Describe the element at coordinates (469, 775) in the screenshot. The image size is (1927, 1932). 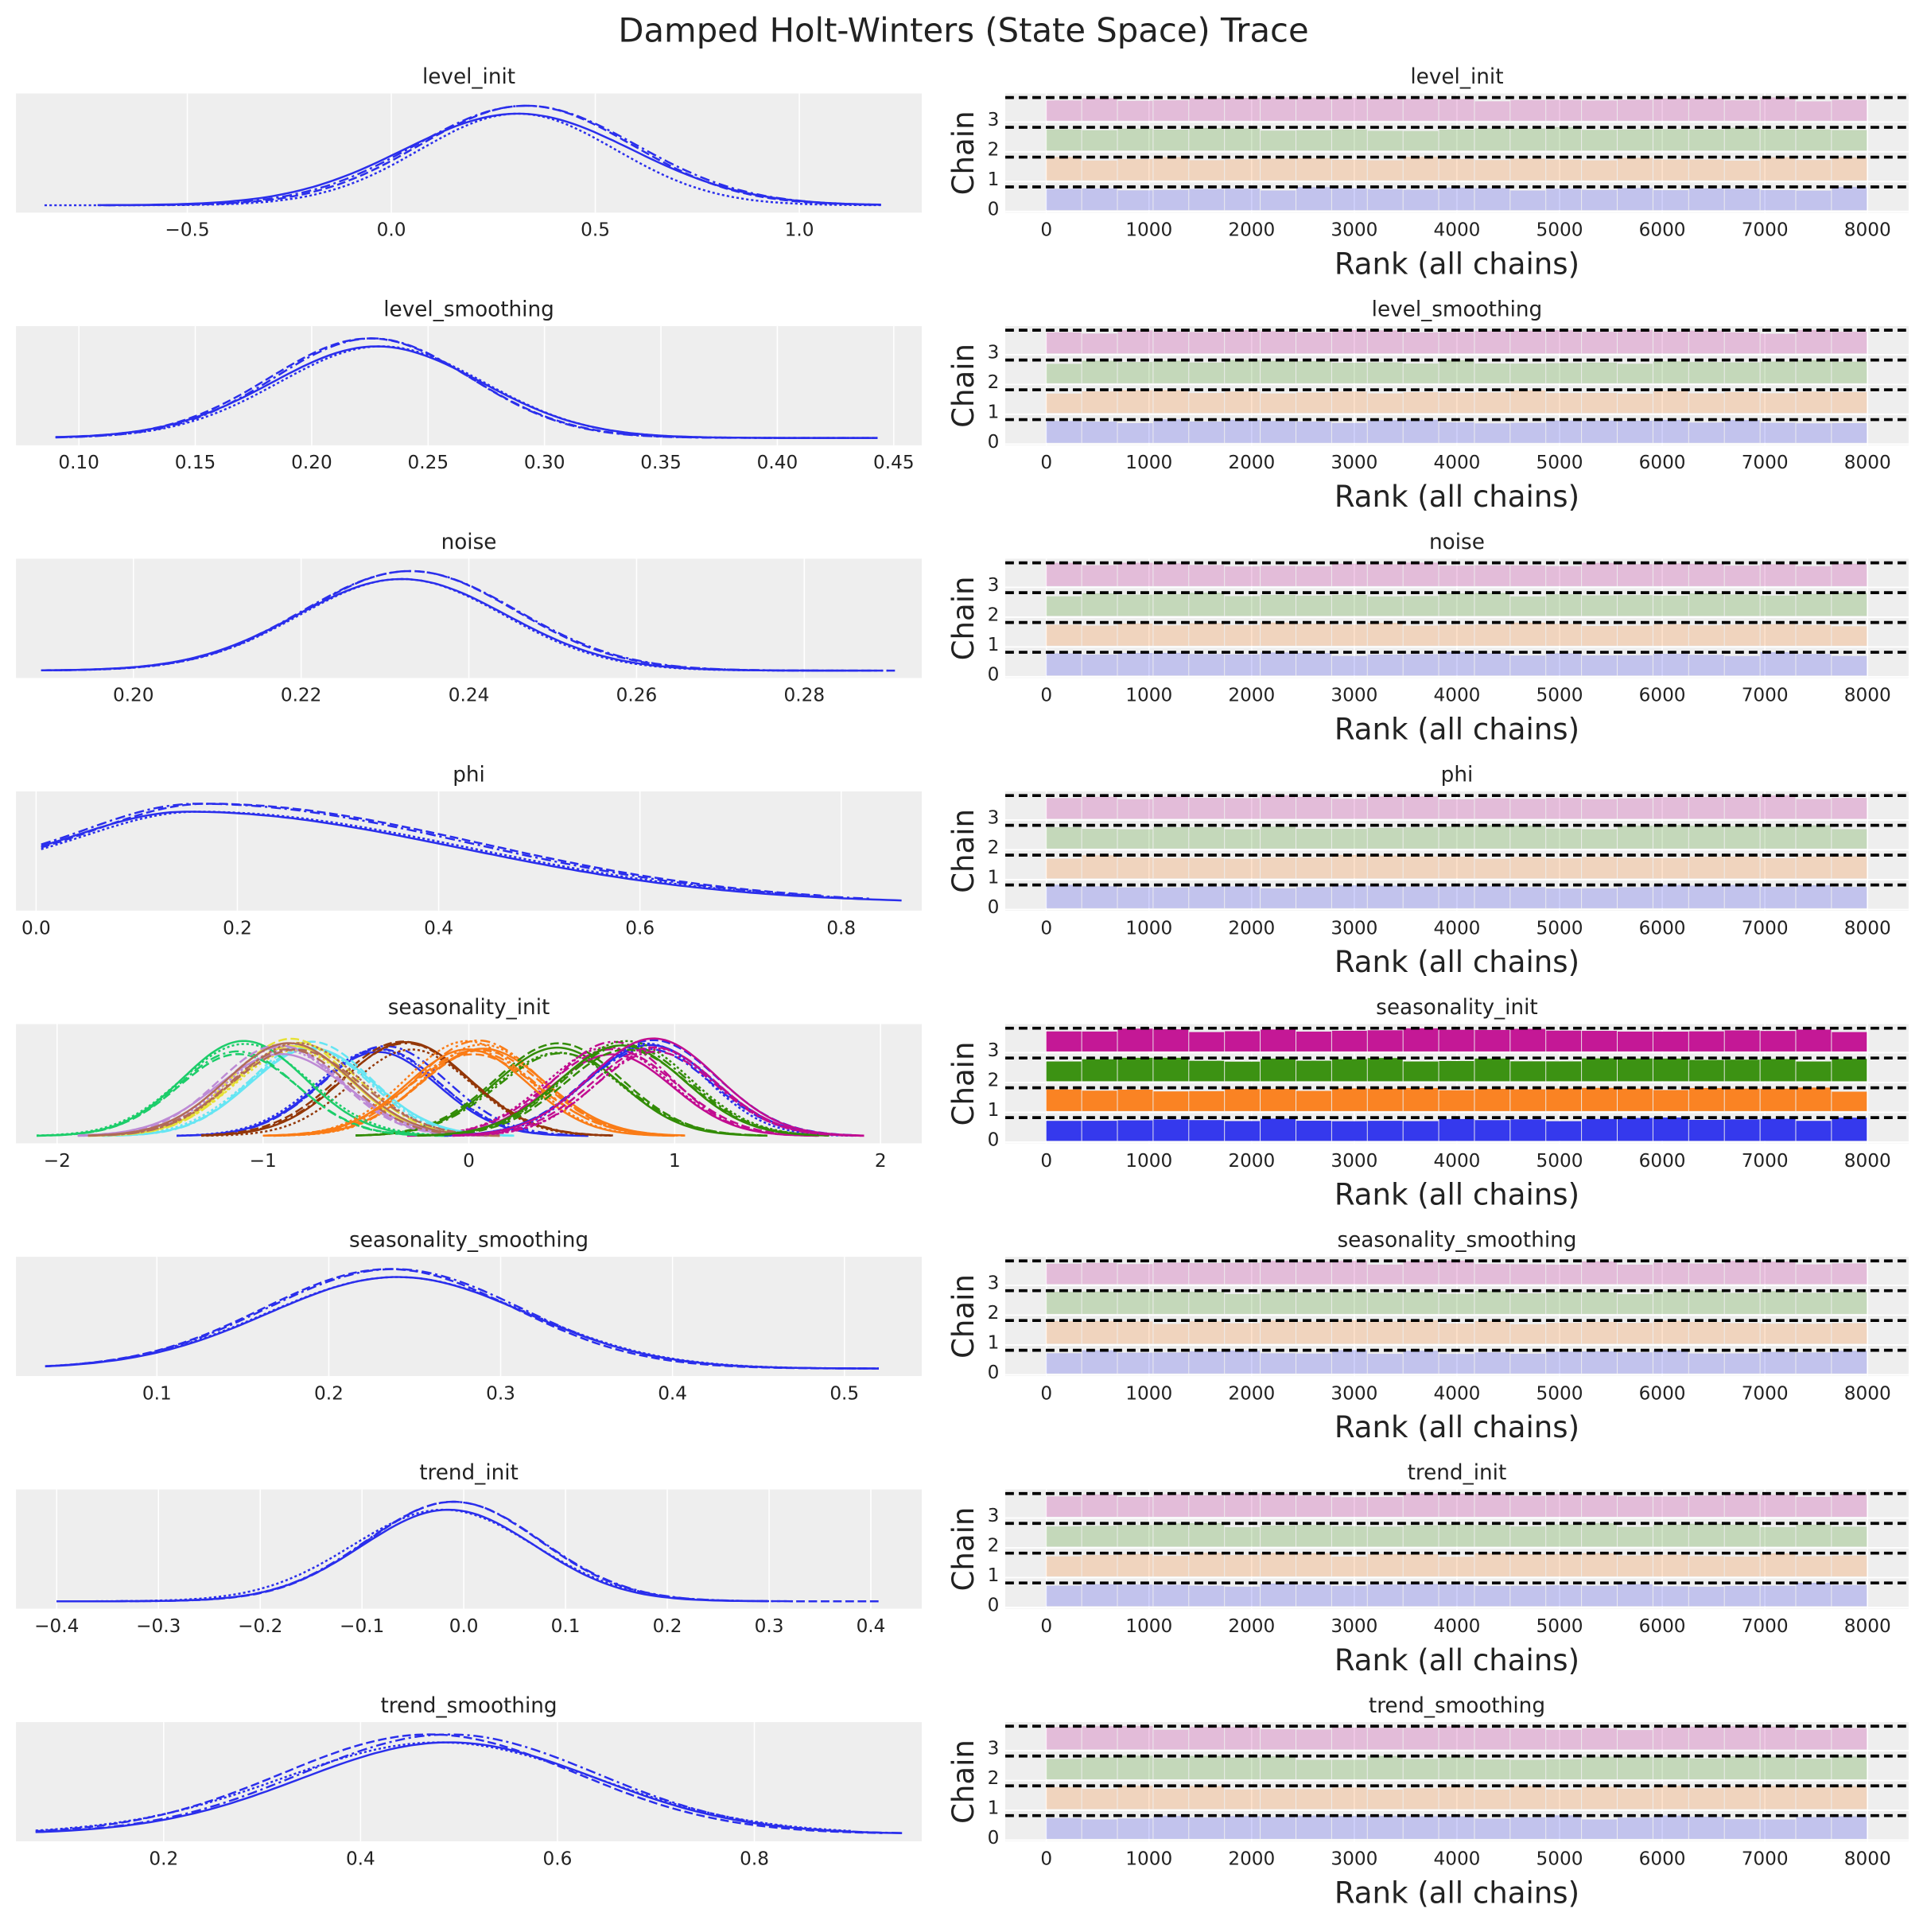
I see `kde-title: phi` at that location.